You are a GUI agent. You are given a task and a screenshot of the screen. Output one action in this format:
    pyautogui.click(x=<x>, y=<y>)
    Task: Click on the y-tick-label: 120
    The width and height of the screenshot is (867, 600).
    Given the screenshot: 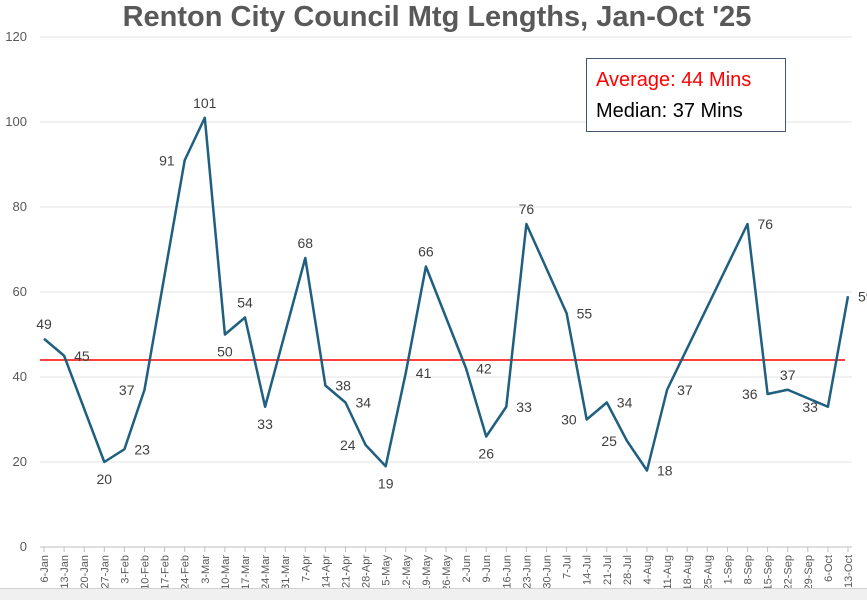 What is the action you would take?
    pyautogui.click(x=16, y=36)
    